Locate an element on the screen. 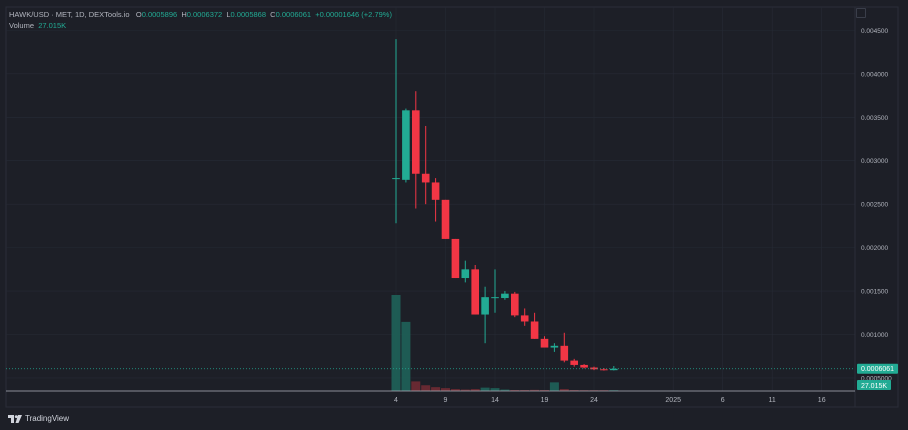 This screenshot has height=430, width=908. volume-badge: 27.015K is located at coordinates (874, 385).